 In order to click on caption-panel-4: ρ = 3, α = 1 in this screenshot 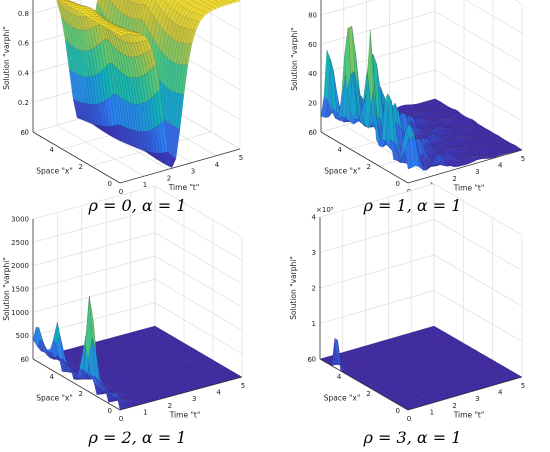, I will do `click(412, 437)`.